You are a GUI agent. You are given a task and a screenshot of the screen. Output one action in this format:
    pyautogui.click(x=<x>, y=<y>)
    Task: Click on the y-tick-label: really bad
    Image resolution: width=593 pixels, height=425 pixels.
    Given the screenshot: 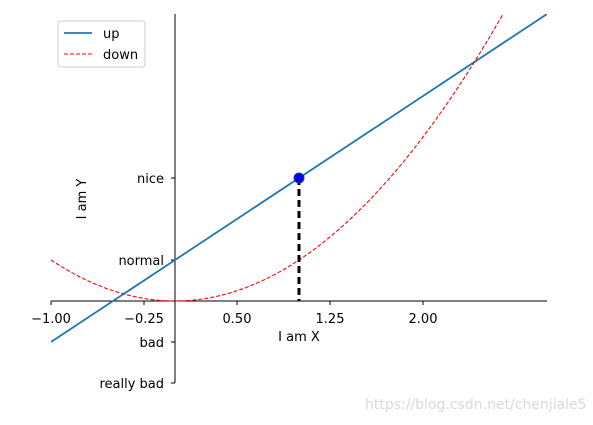 What is the action you would take?
    pyautogui.click(x=131, y=384)
    